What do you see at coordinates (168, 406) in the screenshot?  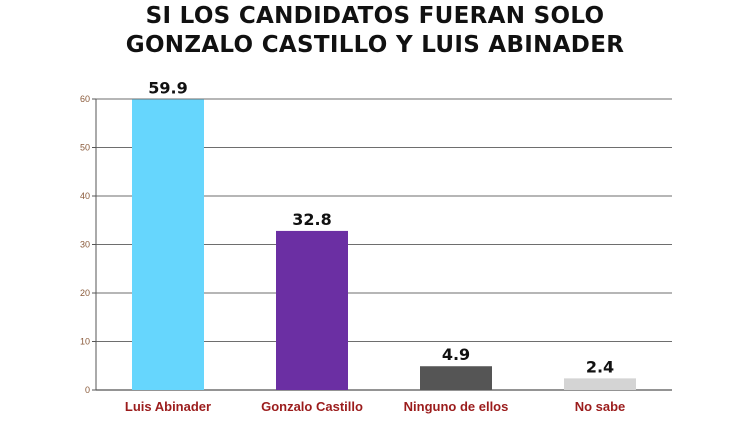 I see `x-tick-label: Luis Abinader` at bounding box center [168, 406].